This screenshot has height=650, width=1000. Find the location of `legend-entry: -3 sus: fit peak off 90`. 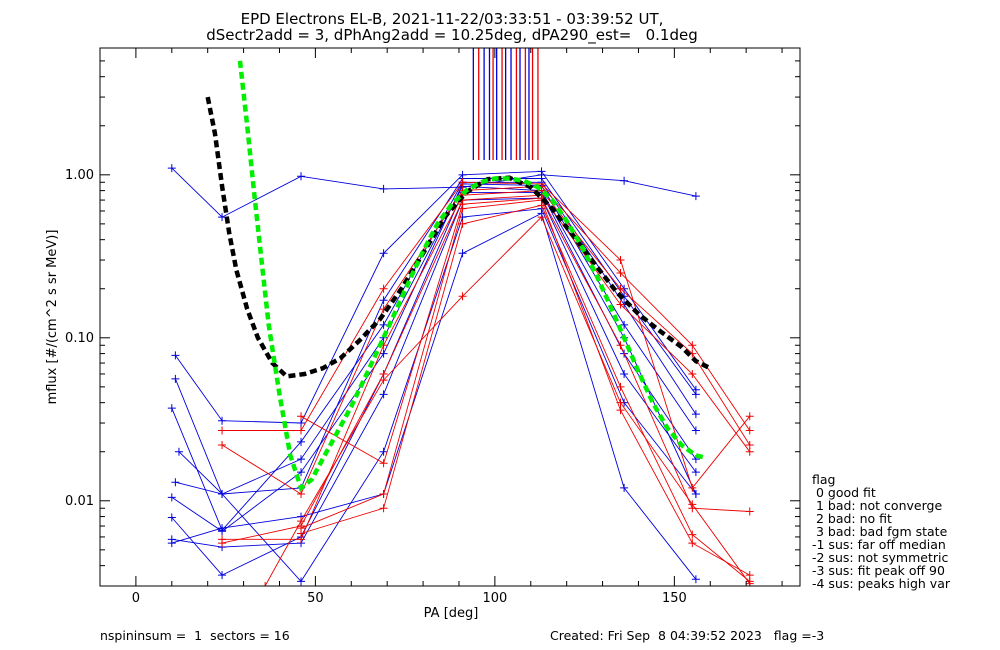

legend-entry: -3 sus: fit peak off 90 is located at coordinates (878, 570).